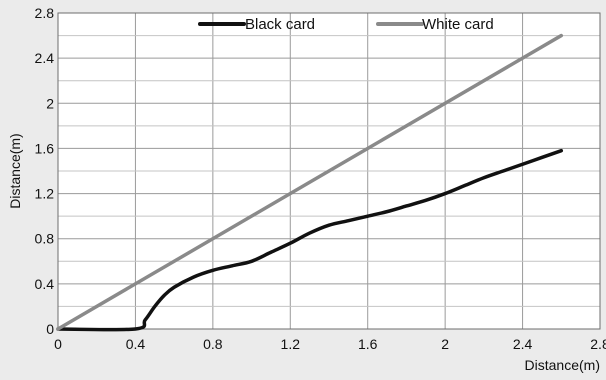 The width and height of the screenshot is (606, 380). What do you see at coordinates (45, 284) in the screenshot?
I see `y-tick-label: 0.4` at bounding box center [45, 284].